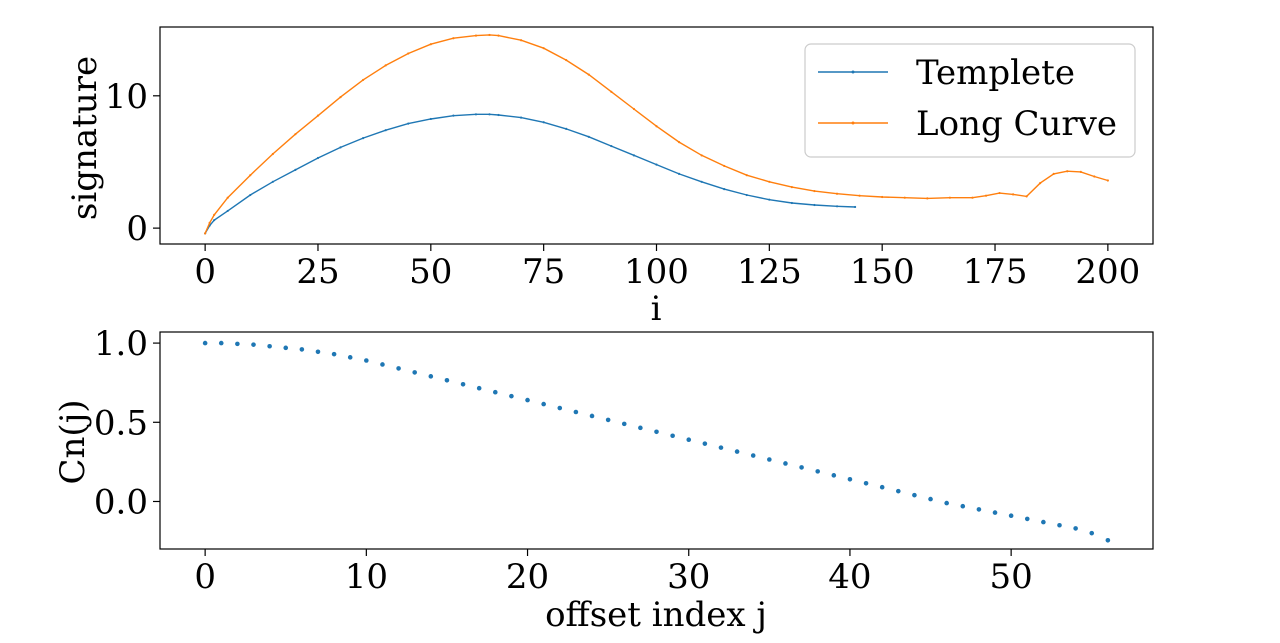 Image resolution: width=1280 pixels, height=643 pixels. What do you see at coordinates (132, 163) in the screenshot?
I see `top-y-ticks: 0 10` at bounding box center [132, 163].